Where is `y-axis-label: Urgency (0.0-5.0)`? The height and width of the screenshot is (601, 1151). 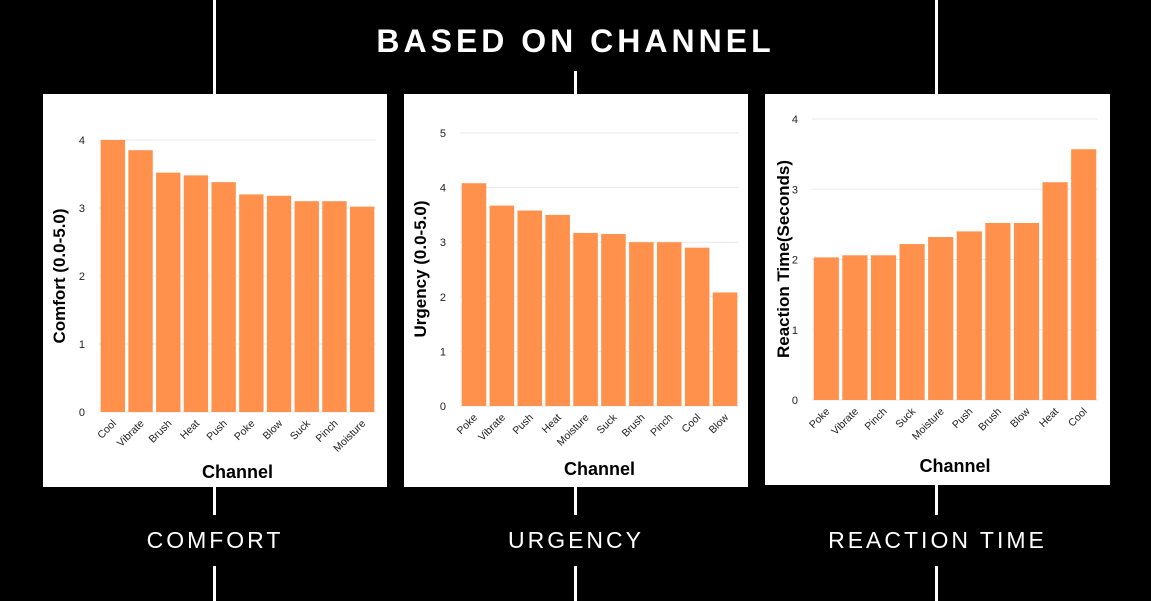
y-axis-label: Urgency (0.0-5.0) is located at coordinates (420, 269).